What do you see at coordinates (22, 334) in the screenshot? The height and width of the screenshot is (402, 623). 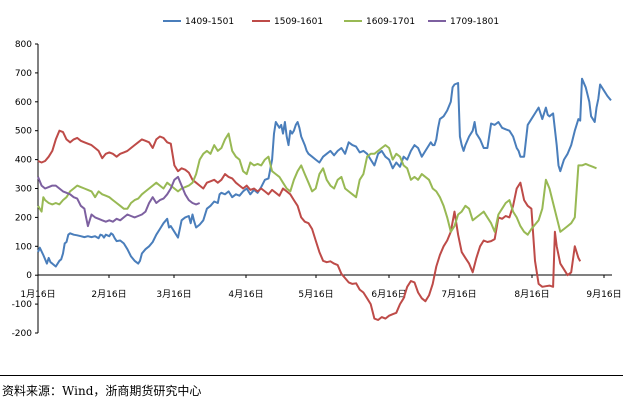 I see `y-tick-label: -200` at bounding box center [22, 334].